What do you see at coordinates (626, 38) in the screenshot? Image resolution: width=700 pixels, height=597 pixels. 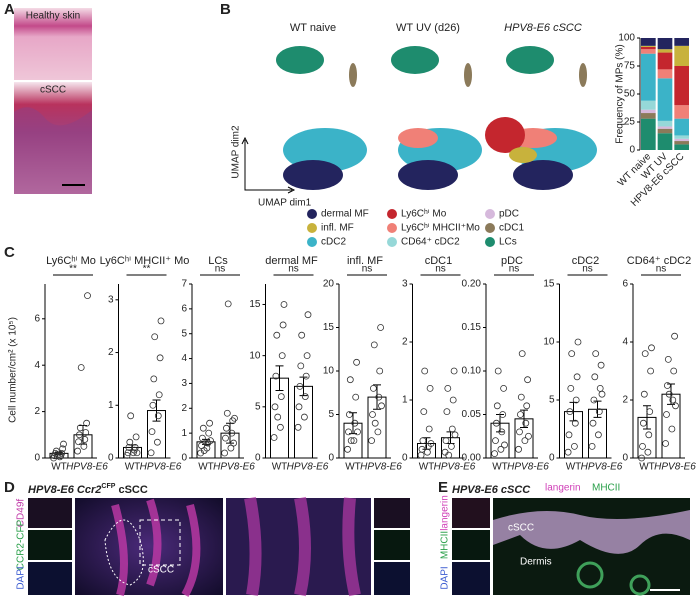 I see `y-tick-label: 100` at bounding box center [626, 38].